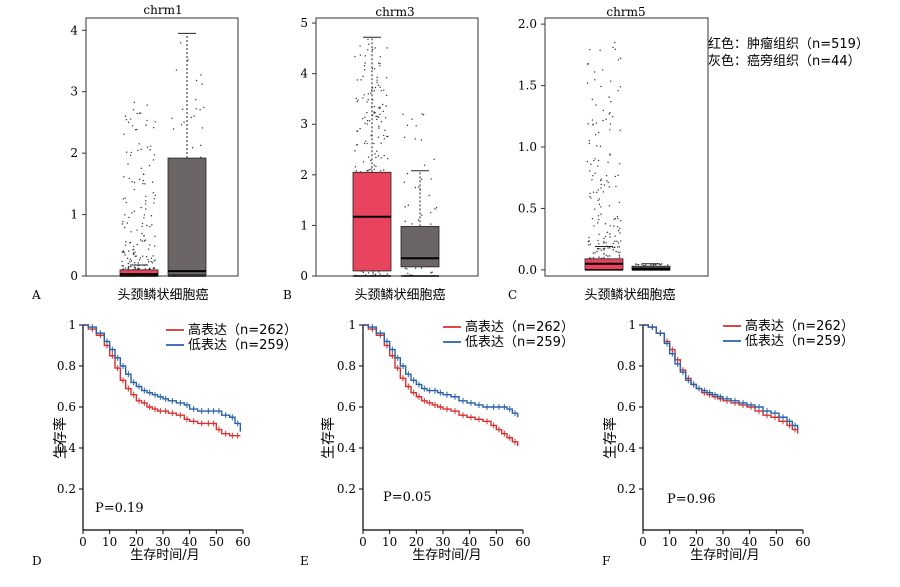 This screenshot has height=587, width=900. I want to click on x-tick-label: 40, so click(469, 542).